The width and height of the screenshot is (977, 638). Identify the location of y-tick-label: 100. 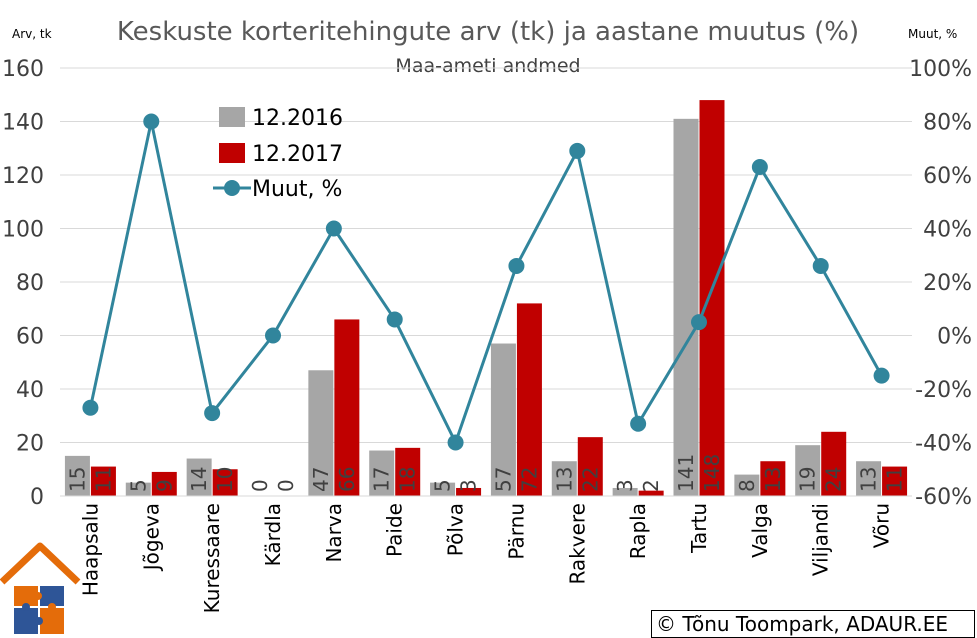
(23, 230).